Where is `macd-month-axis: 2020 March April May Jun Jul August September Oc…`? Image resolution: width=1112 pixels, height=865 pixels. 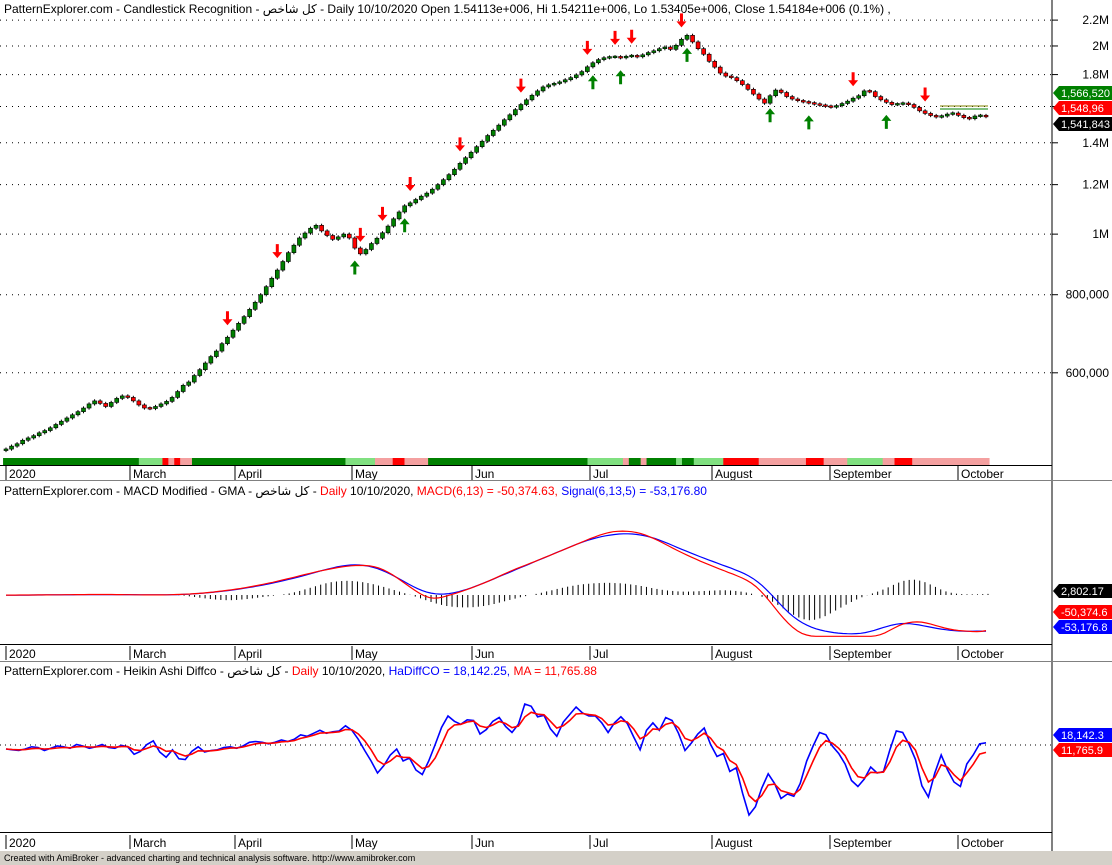 macd-month-axis: 2020 March April May Jun Jul August September Oc… is located at coordinates (504, 653).